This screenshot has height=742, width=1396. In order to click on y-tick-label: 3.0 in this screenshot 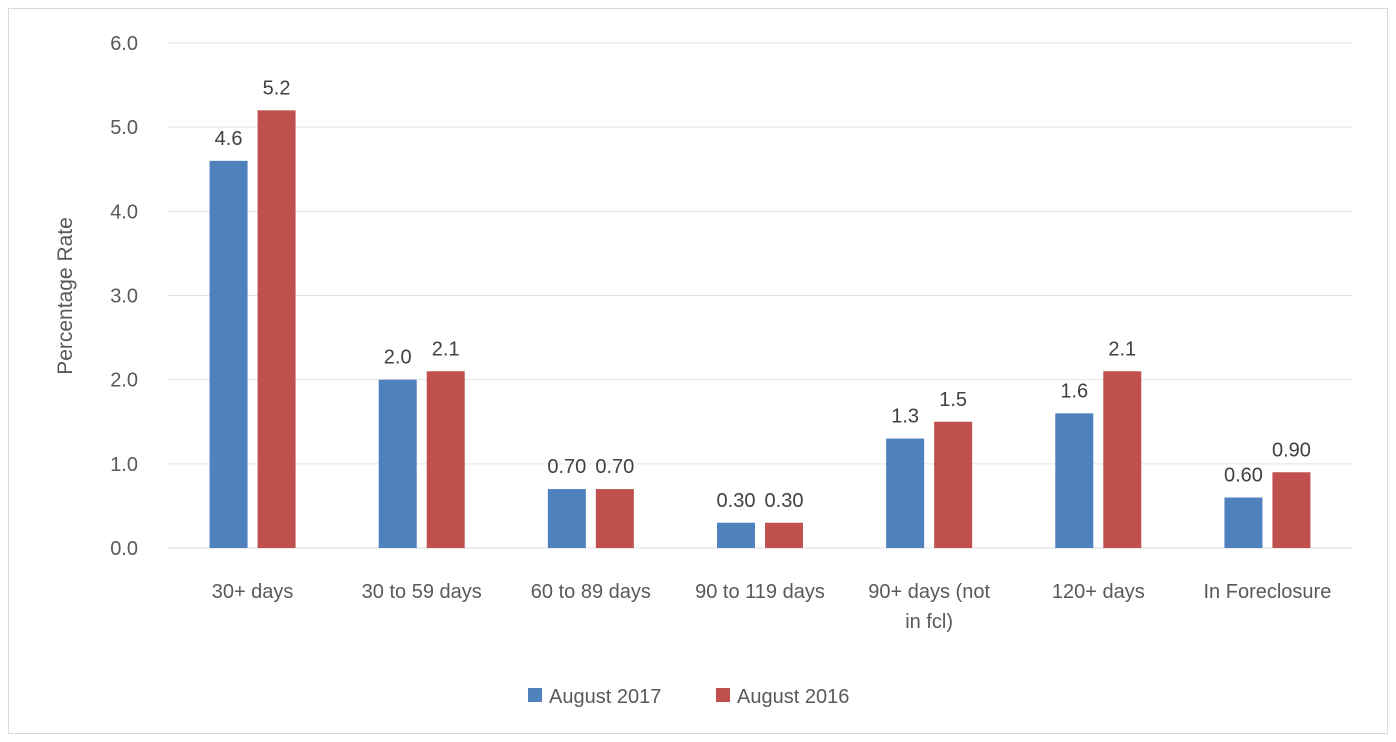, I will do `click(124, 297)`.